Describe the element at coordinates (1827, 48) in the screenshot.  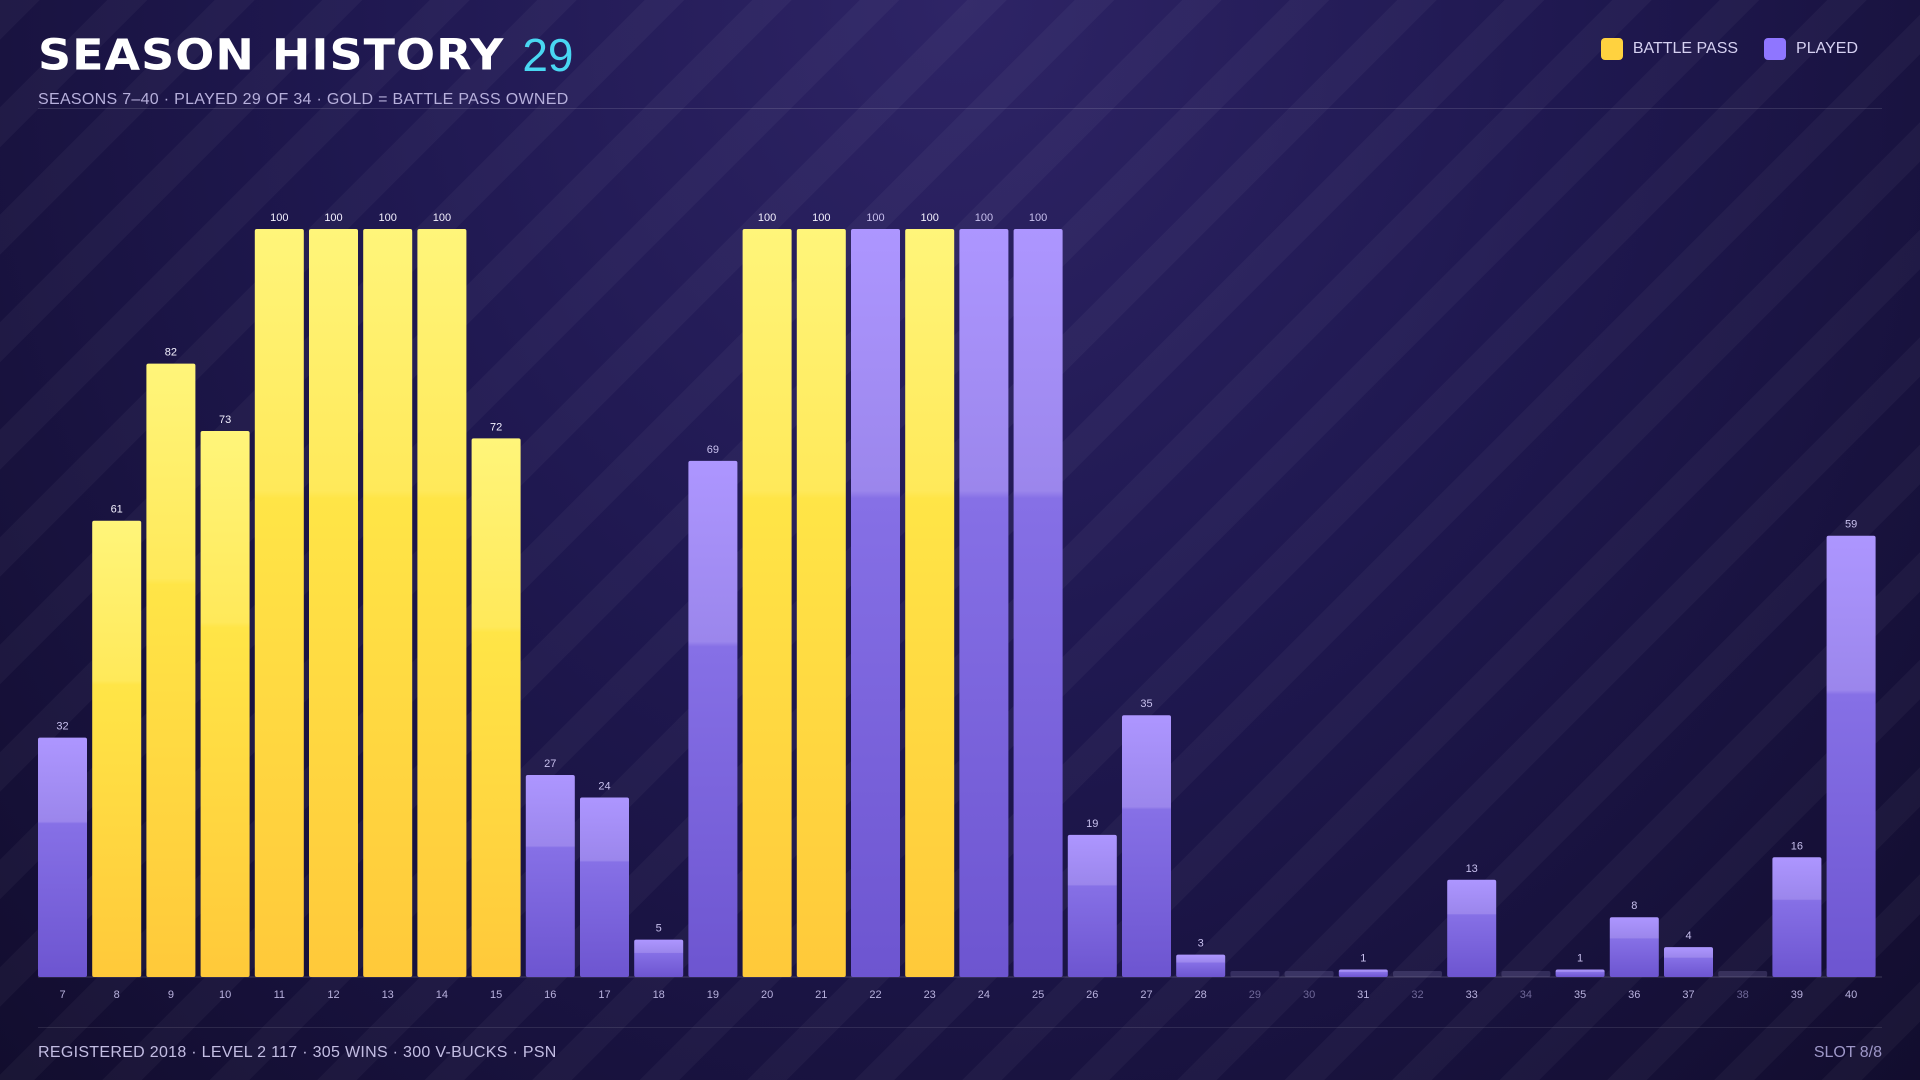
I see `legend-label-played: PLAYED` at that location.